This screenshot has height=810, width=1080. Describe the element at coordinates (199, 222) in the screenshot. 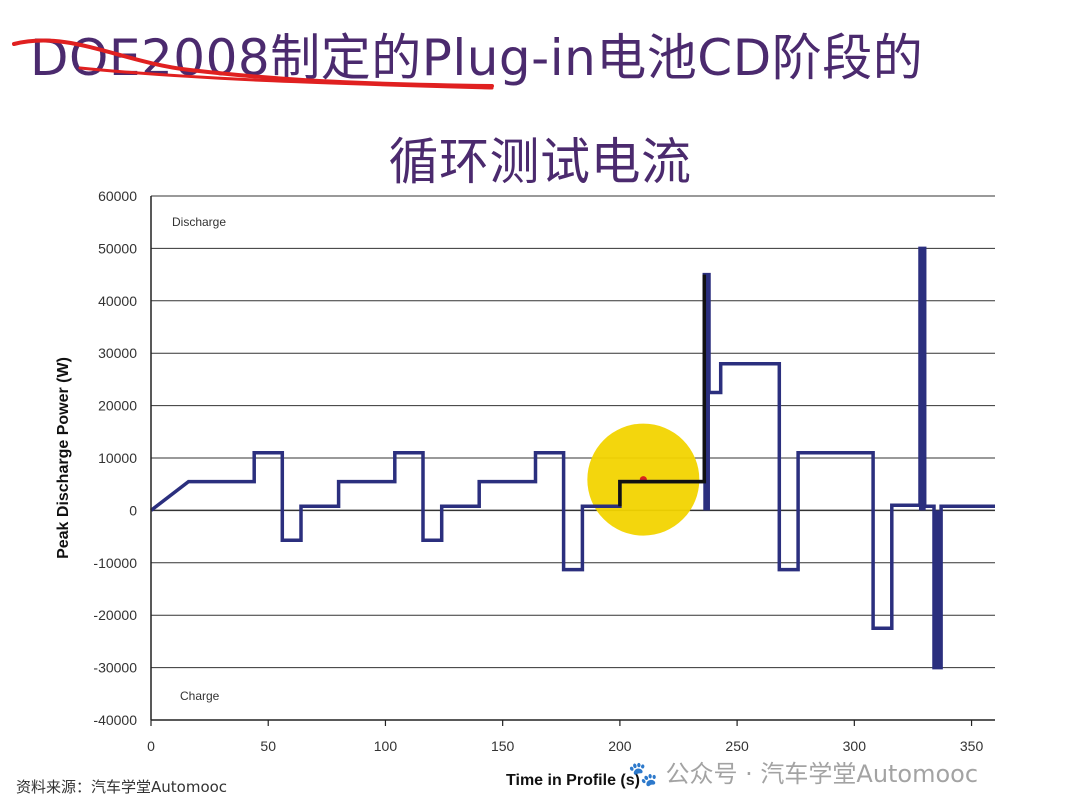

I see `discharge-label: Discharge` at that location.